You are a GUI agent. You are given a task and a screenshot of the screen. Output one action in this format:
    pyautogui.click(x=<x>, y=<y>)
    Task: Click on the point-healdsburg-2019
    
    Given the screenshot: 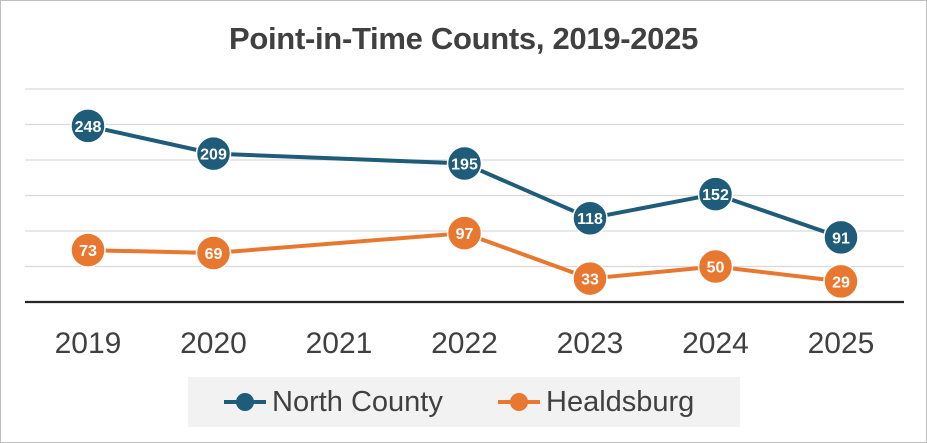 What is the action you would take?
    pyautogui.click(x=88, y=250)
    